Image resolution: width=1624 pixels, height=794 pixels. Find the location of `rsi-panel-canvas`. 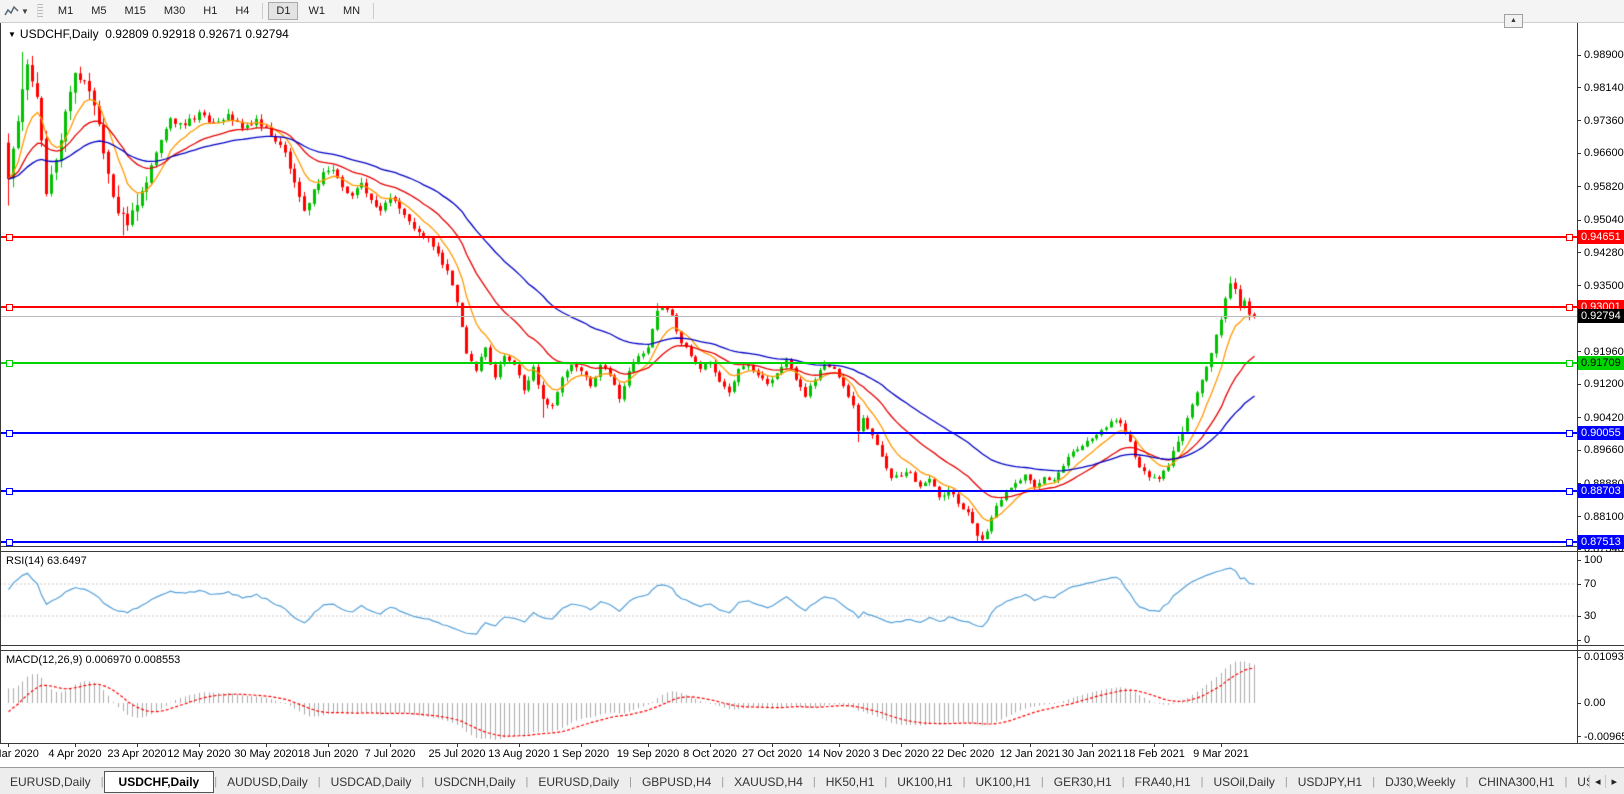

rsi-panel-canvas is located at coordinates (788, 598).